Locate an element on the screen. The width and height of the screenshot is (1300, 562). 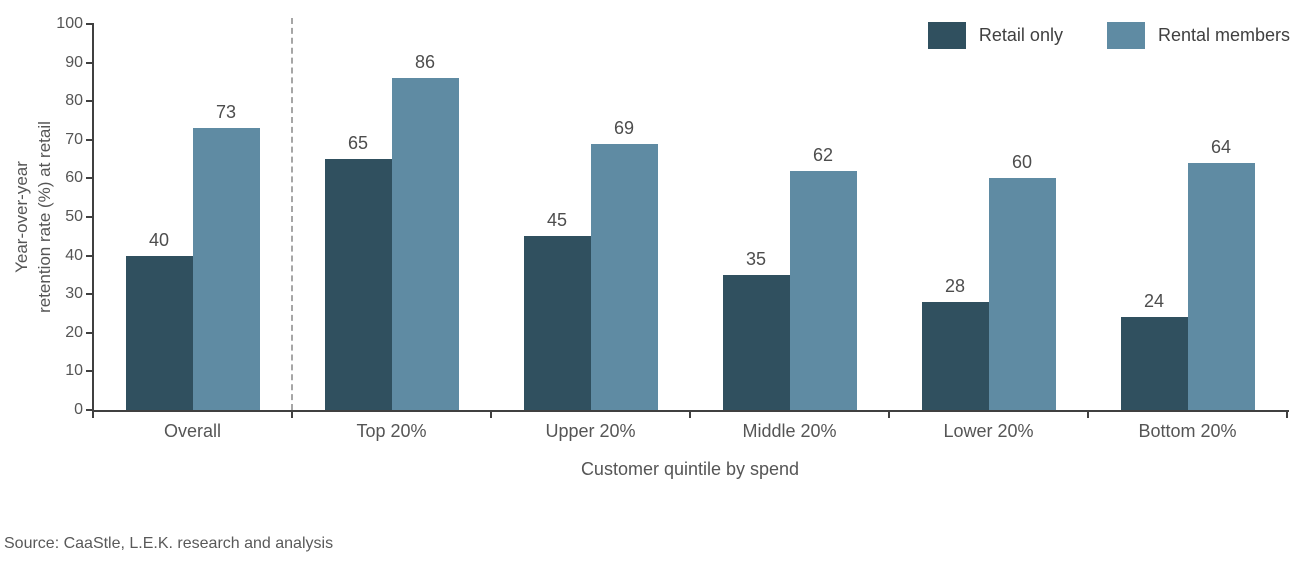
y-axis-line is located at coordinates (93, 217).